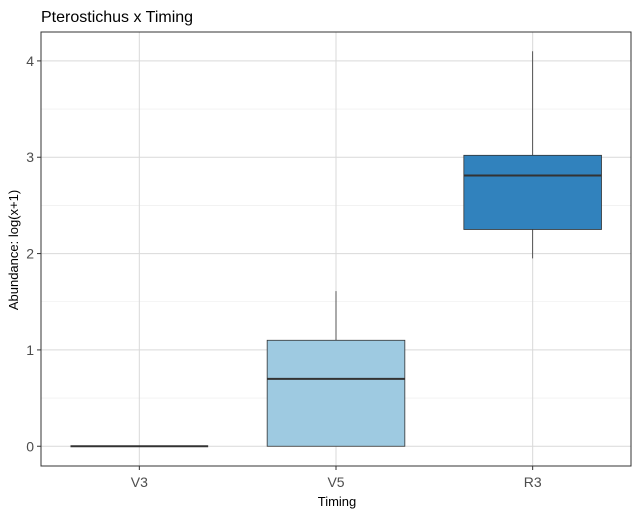  What do you see at coordinates (117, 17) in the screenshot?
I see `chart-title: Pterostichus x Timing` at bounding box center [117, 17].